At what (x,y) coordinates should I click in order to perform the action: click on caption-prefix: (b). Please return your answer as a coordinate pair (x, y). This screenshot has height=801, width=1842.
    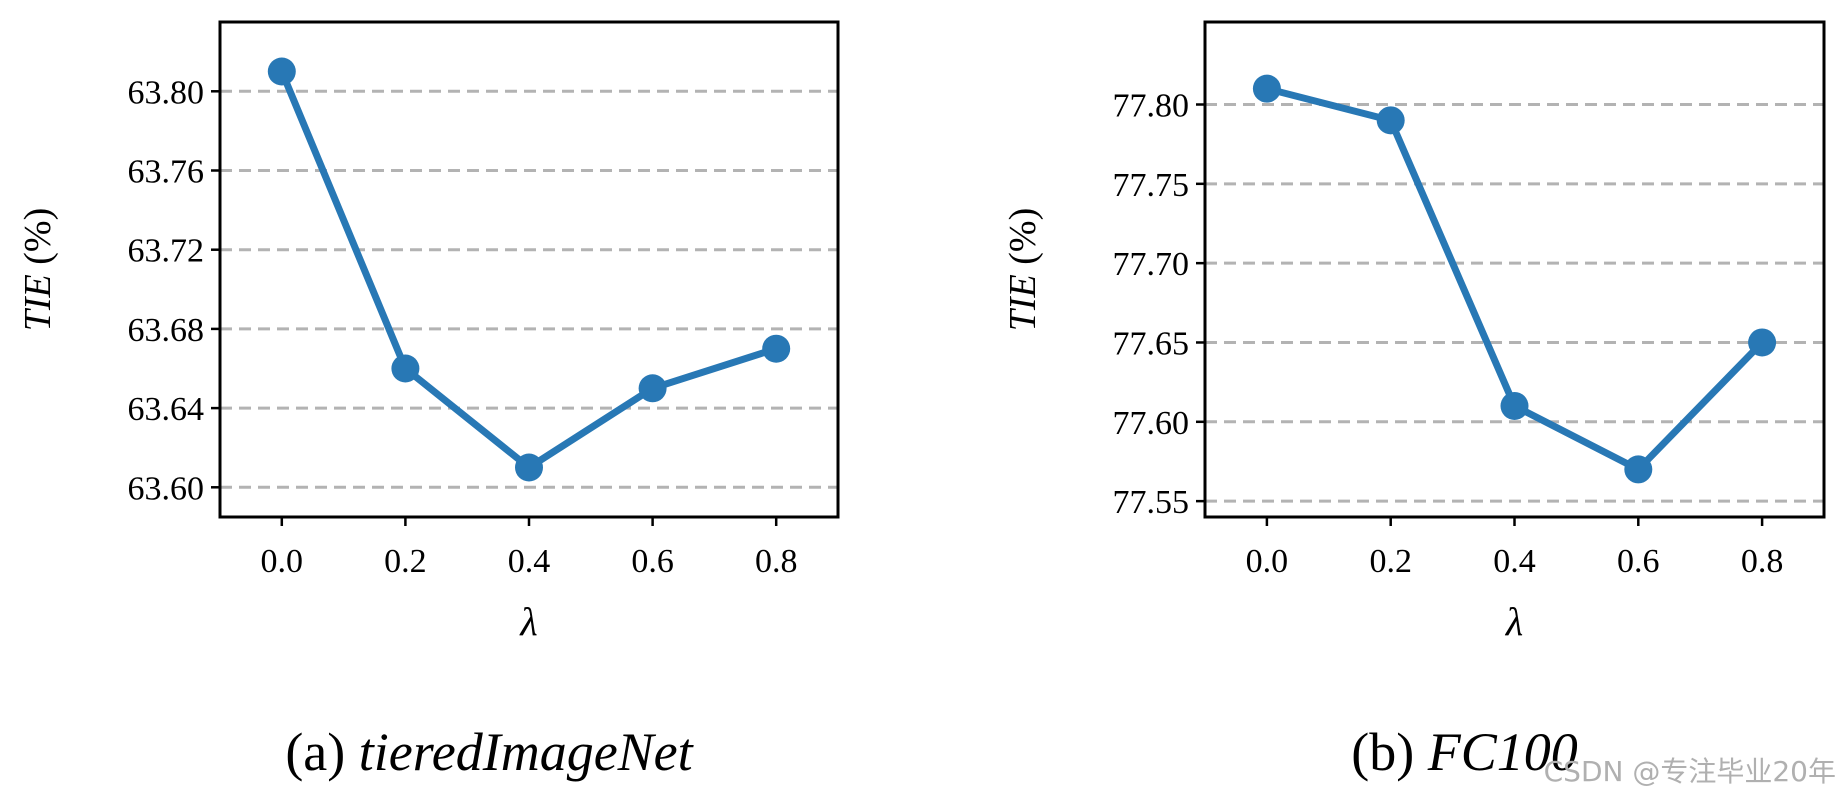
    Looking at the image, I should click on (1389, 752).